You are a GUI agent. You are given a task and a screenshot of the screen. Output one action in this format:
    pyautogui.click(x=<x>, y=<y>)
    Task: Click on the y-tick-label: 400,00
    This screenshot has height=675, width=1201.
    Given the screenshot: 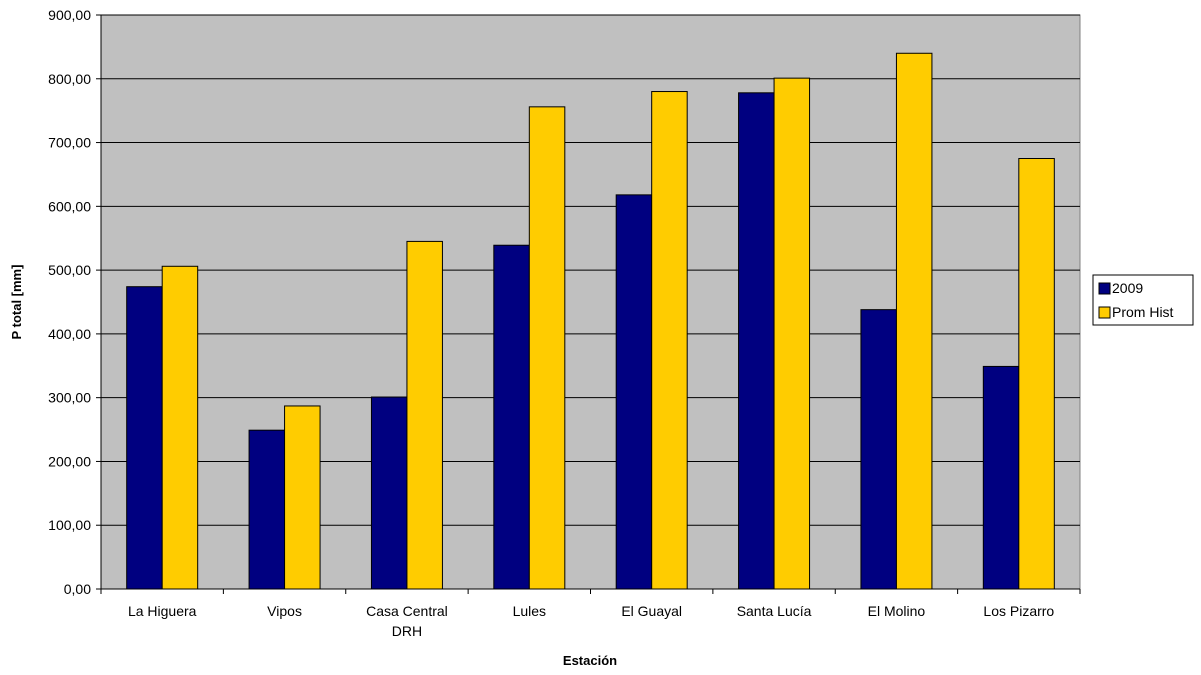 What is the action you would take?
    pyautogui.click(x=69, y=334)
    